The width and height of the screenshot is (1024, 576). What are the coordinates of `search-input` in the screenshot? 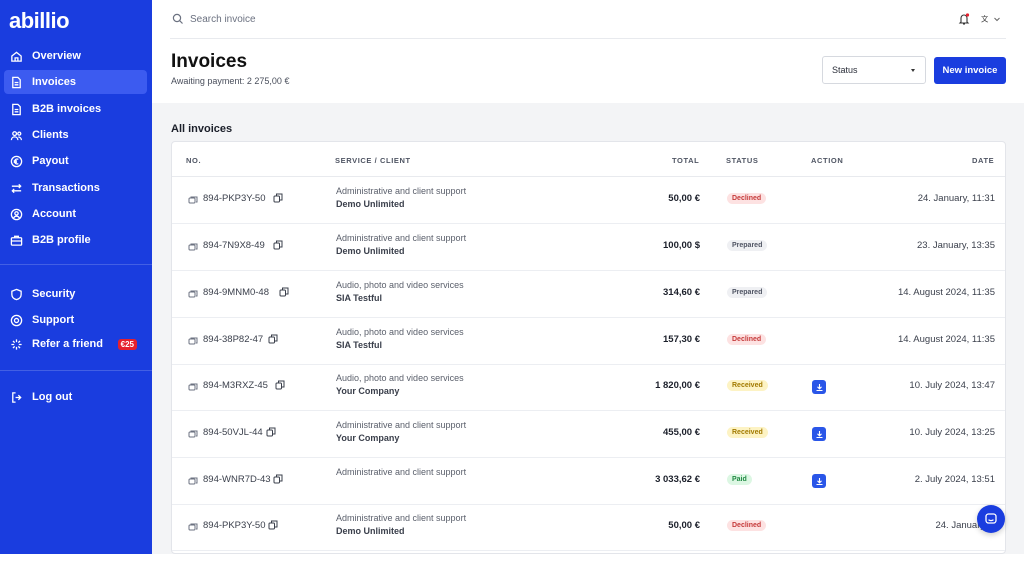 It's located at (340, 19).